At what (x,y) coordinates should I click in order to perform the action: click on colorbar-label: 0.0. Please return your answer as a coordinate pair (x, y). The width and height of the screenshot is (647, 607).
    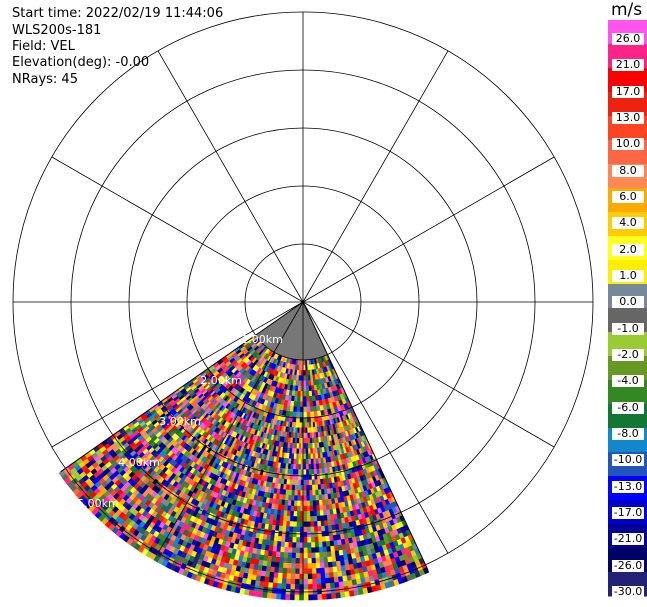
    Looking at the image, I should click on (628, 302).